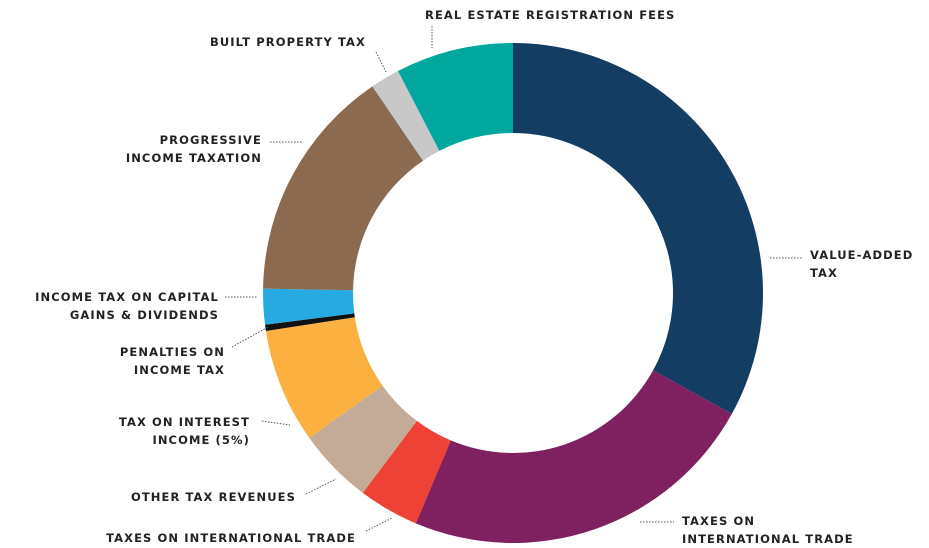  I want to click on segment-label: REAL ESTATE REGISTRATION FEES, so click(550, 15).